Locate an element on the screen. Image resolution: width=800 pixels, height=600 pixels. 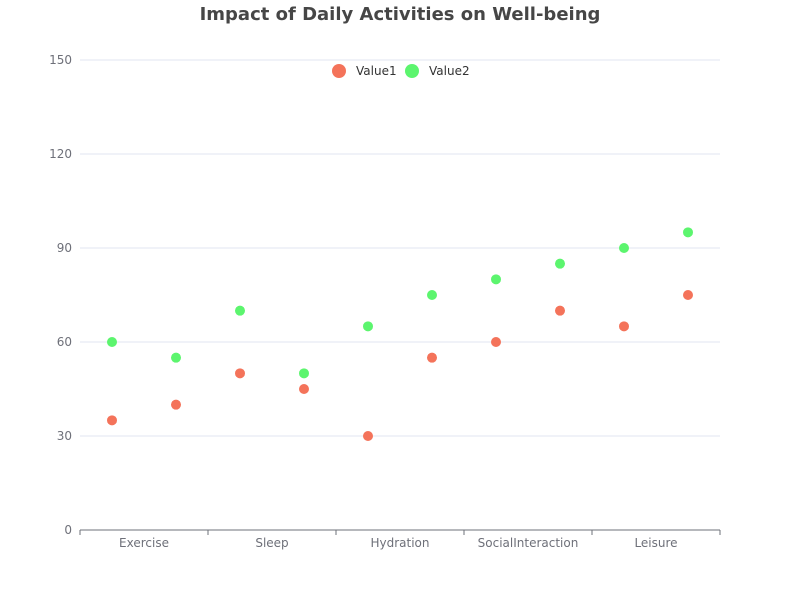
legend-item-value2: Value2 is located at coordinates (437, 71).